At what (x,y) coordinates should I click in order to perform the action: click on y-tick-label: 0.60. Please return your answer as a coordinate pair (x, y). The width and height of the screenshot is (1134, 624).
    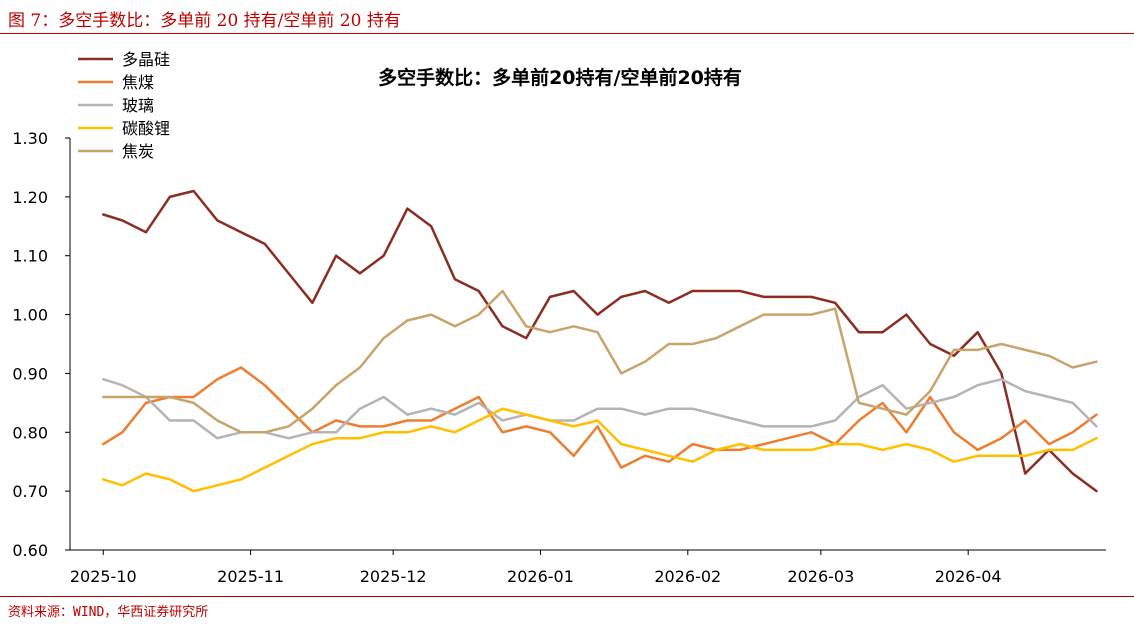
    Looking at the image, I should click on (30, 550).